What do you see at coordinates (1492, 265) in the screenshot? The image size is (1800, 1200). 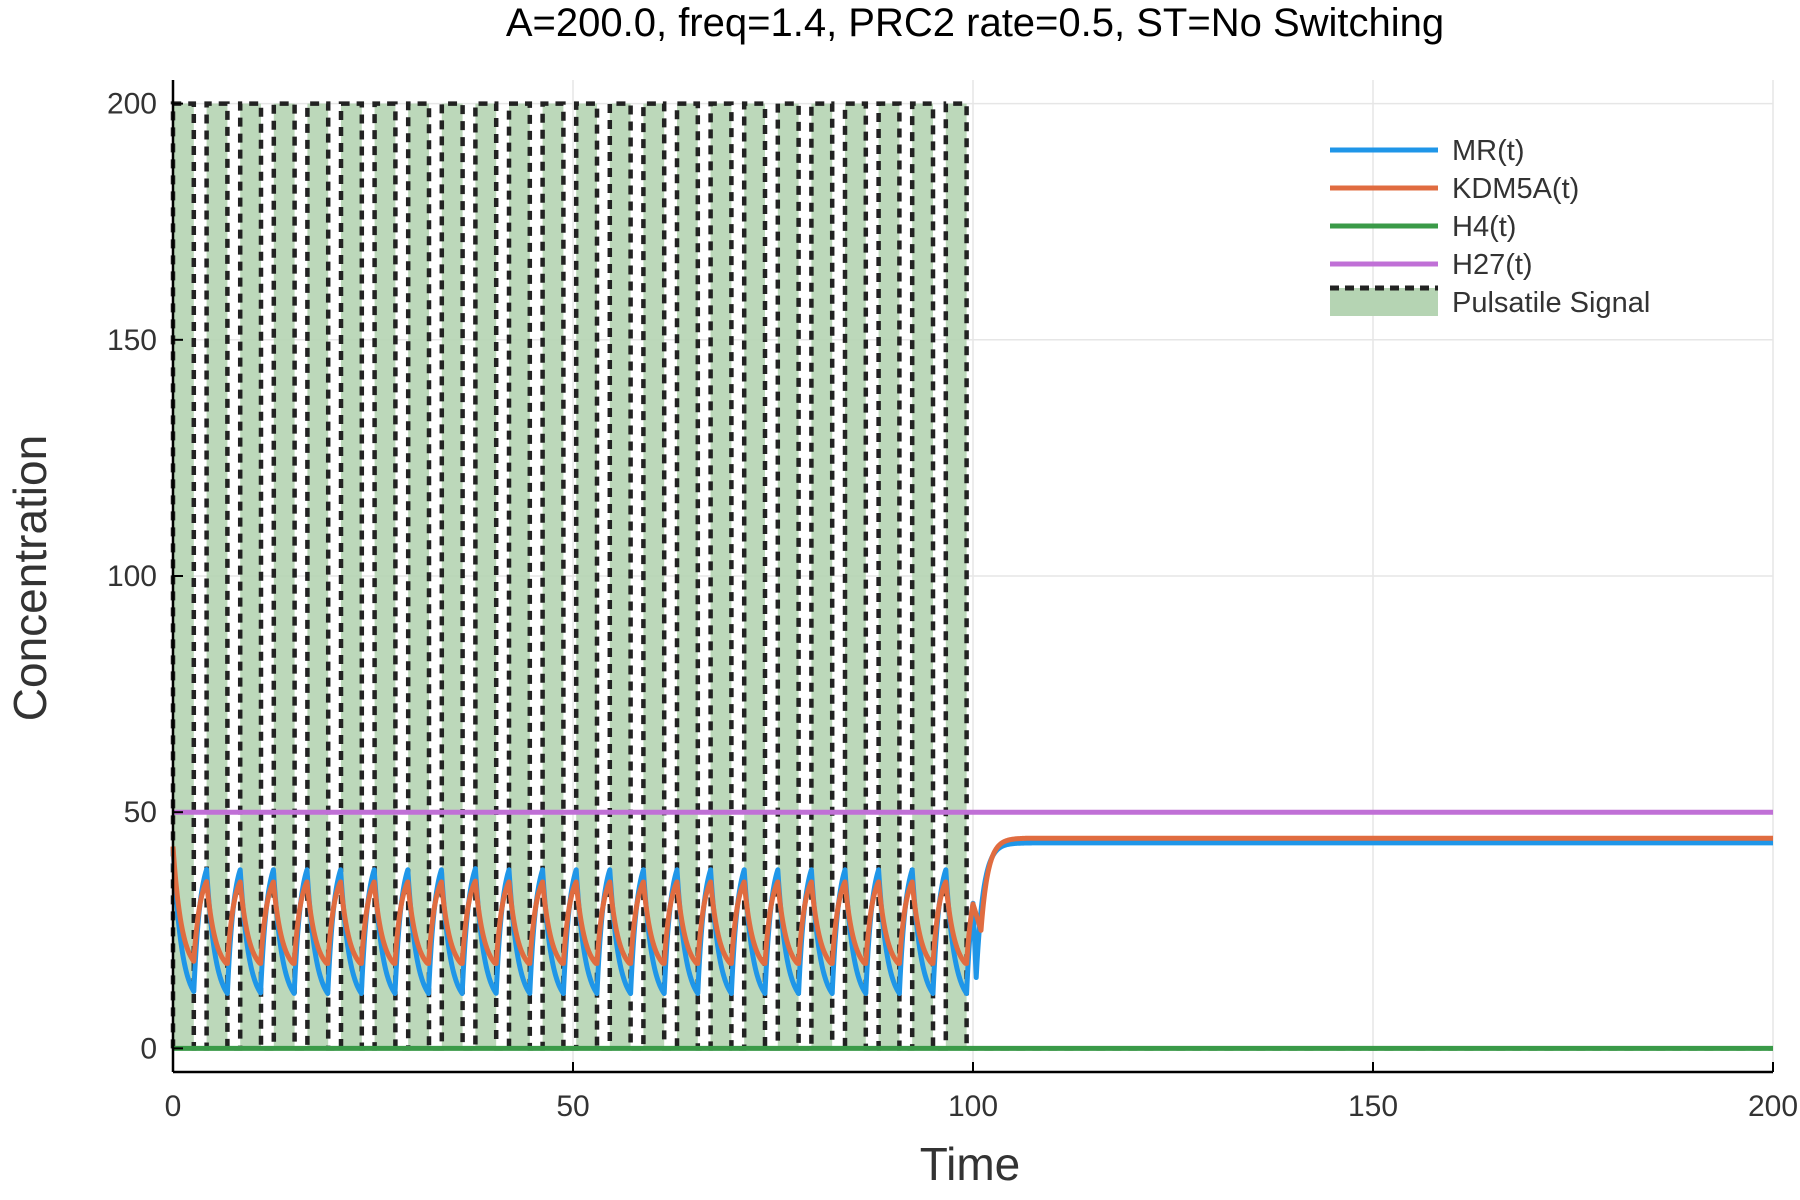 I see `legend-label-h27-t-: H27(t)` at bounding box center [1492, 265].